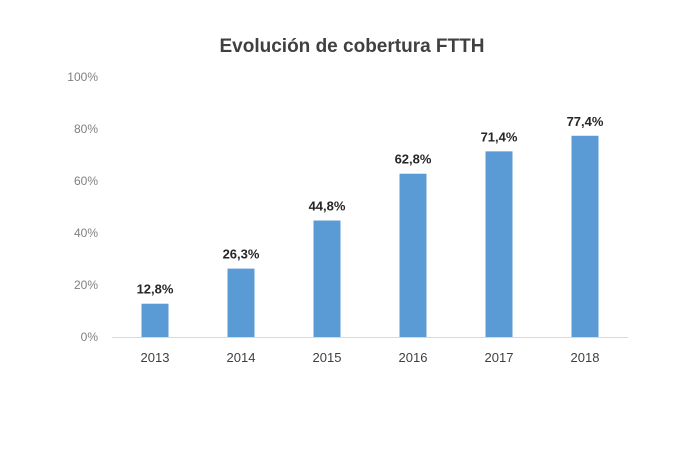  Describe the element at coordinates (499, 357) in the screenshot. I see `x-tick-label-2017: 2017` at that location.